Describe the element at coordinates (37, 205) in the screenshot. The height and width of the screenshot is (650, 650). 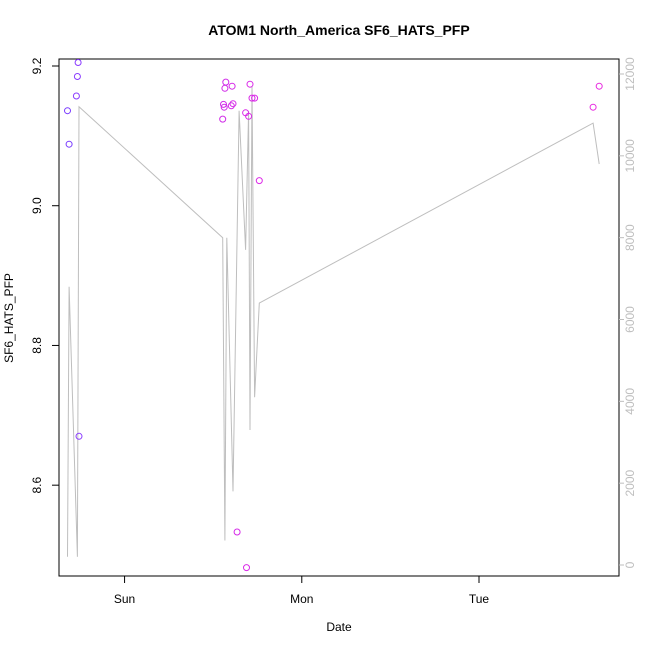
I see `y-tick-label: 9.0` at that location.